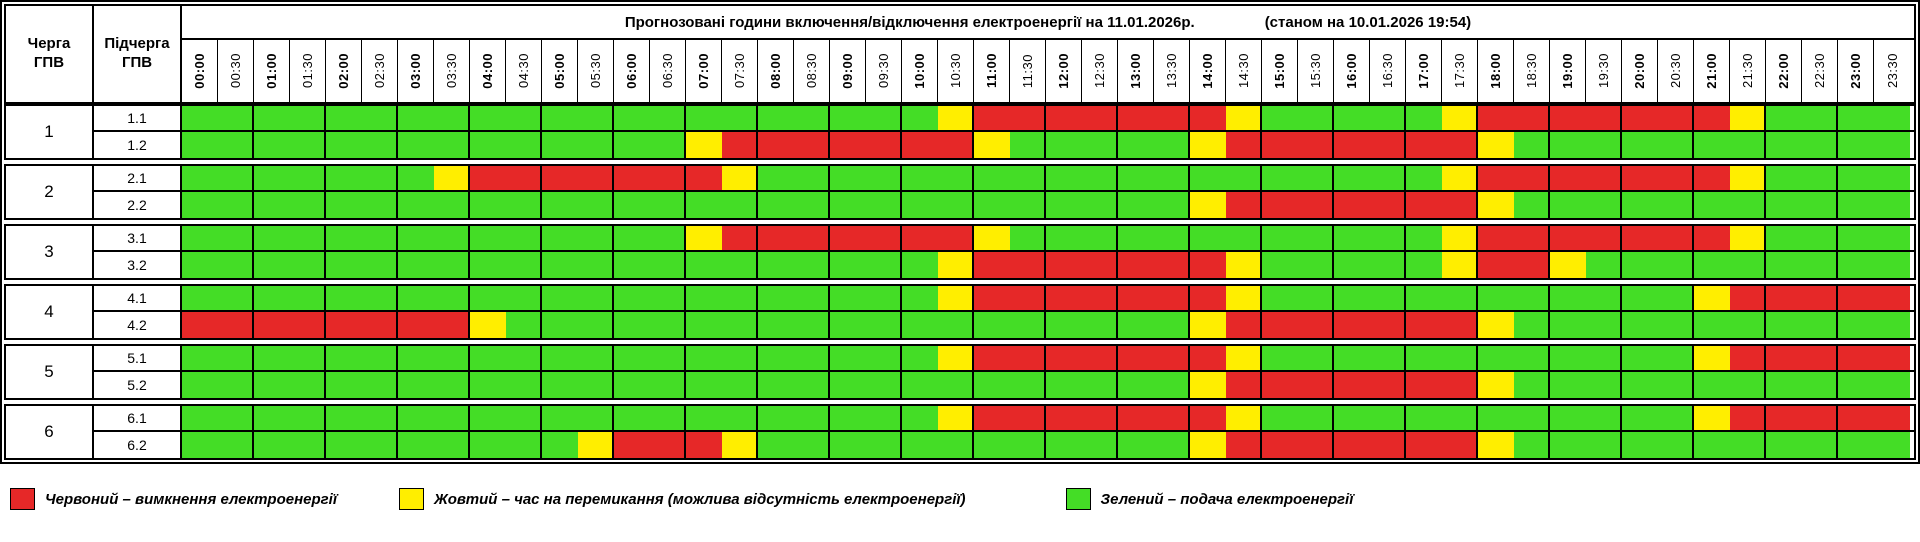 The image size is (1920, 542). I want to click on time-slot-cell-10:00, so click(920, 298).